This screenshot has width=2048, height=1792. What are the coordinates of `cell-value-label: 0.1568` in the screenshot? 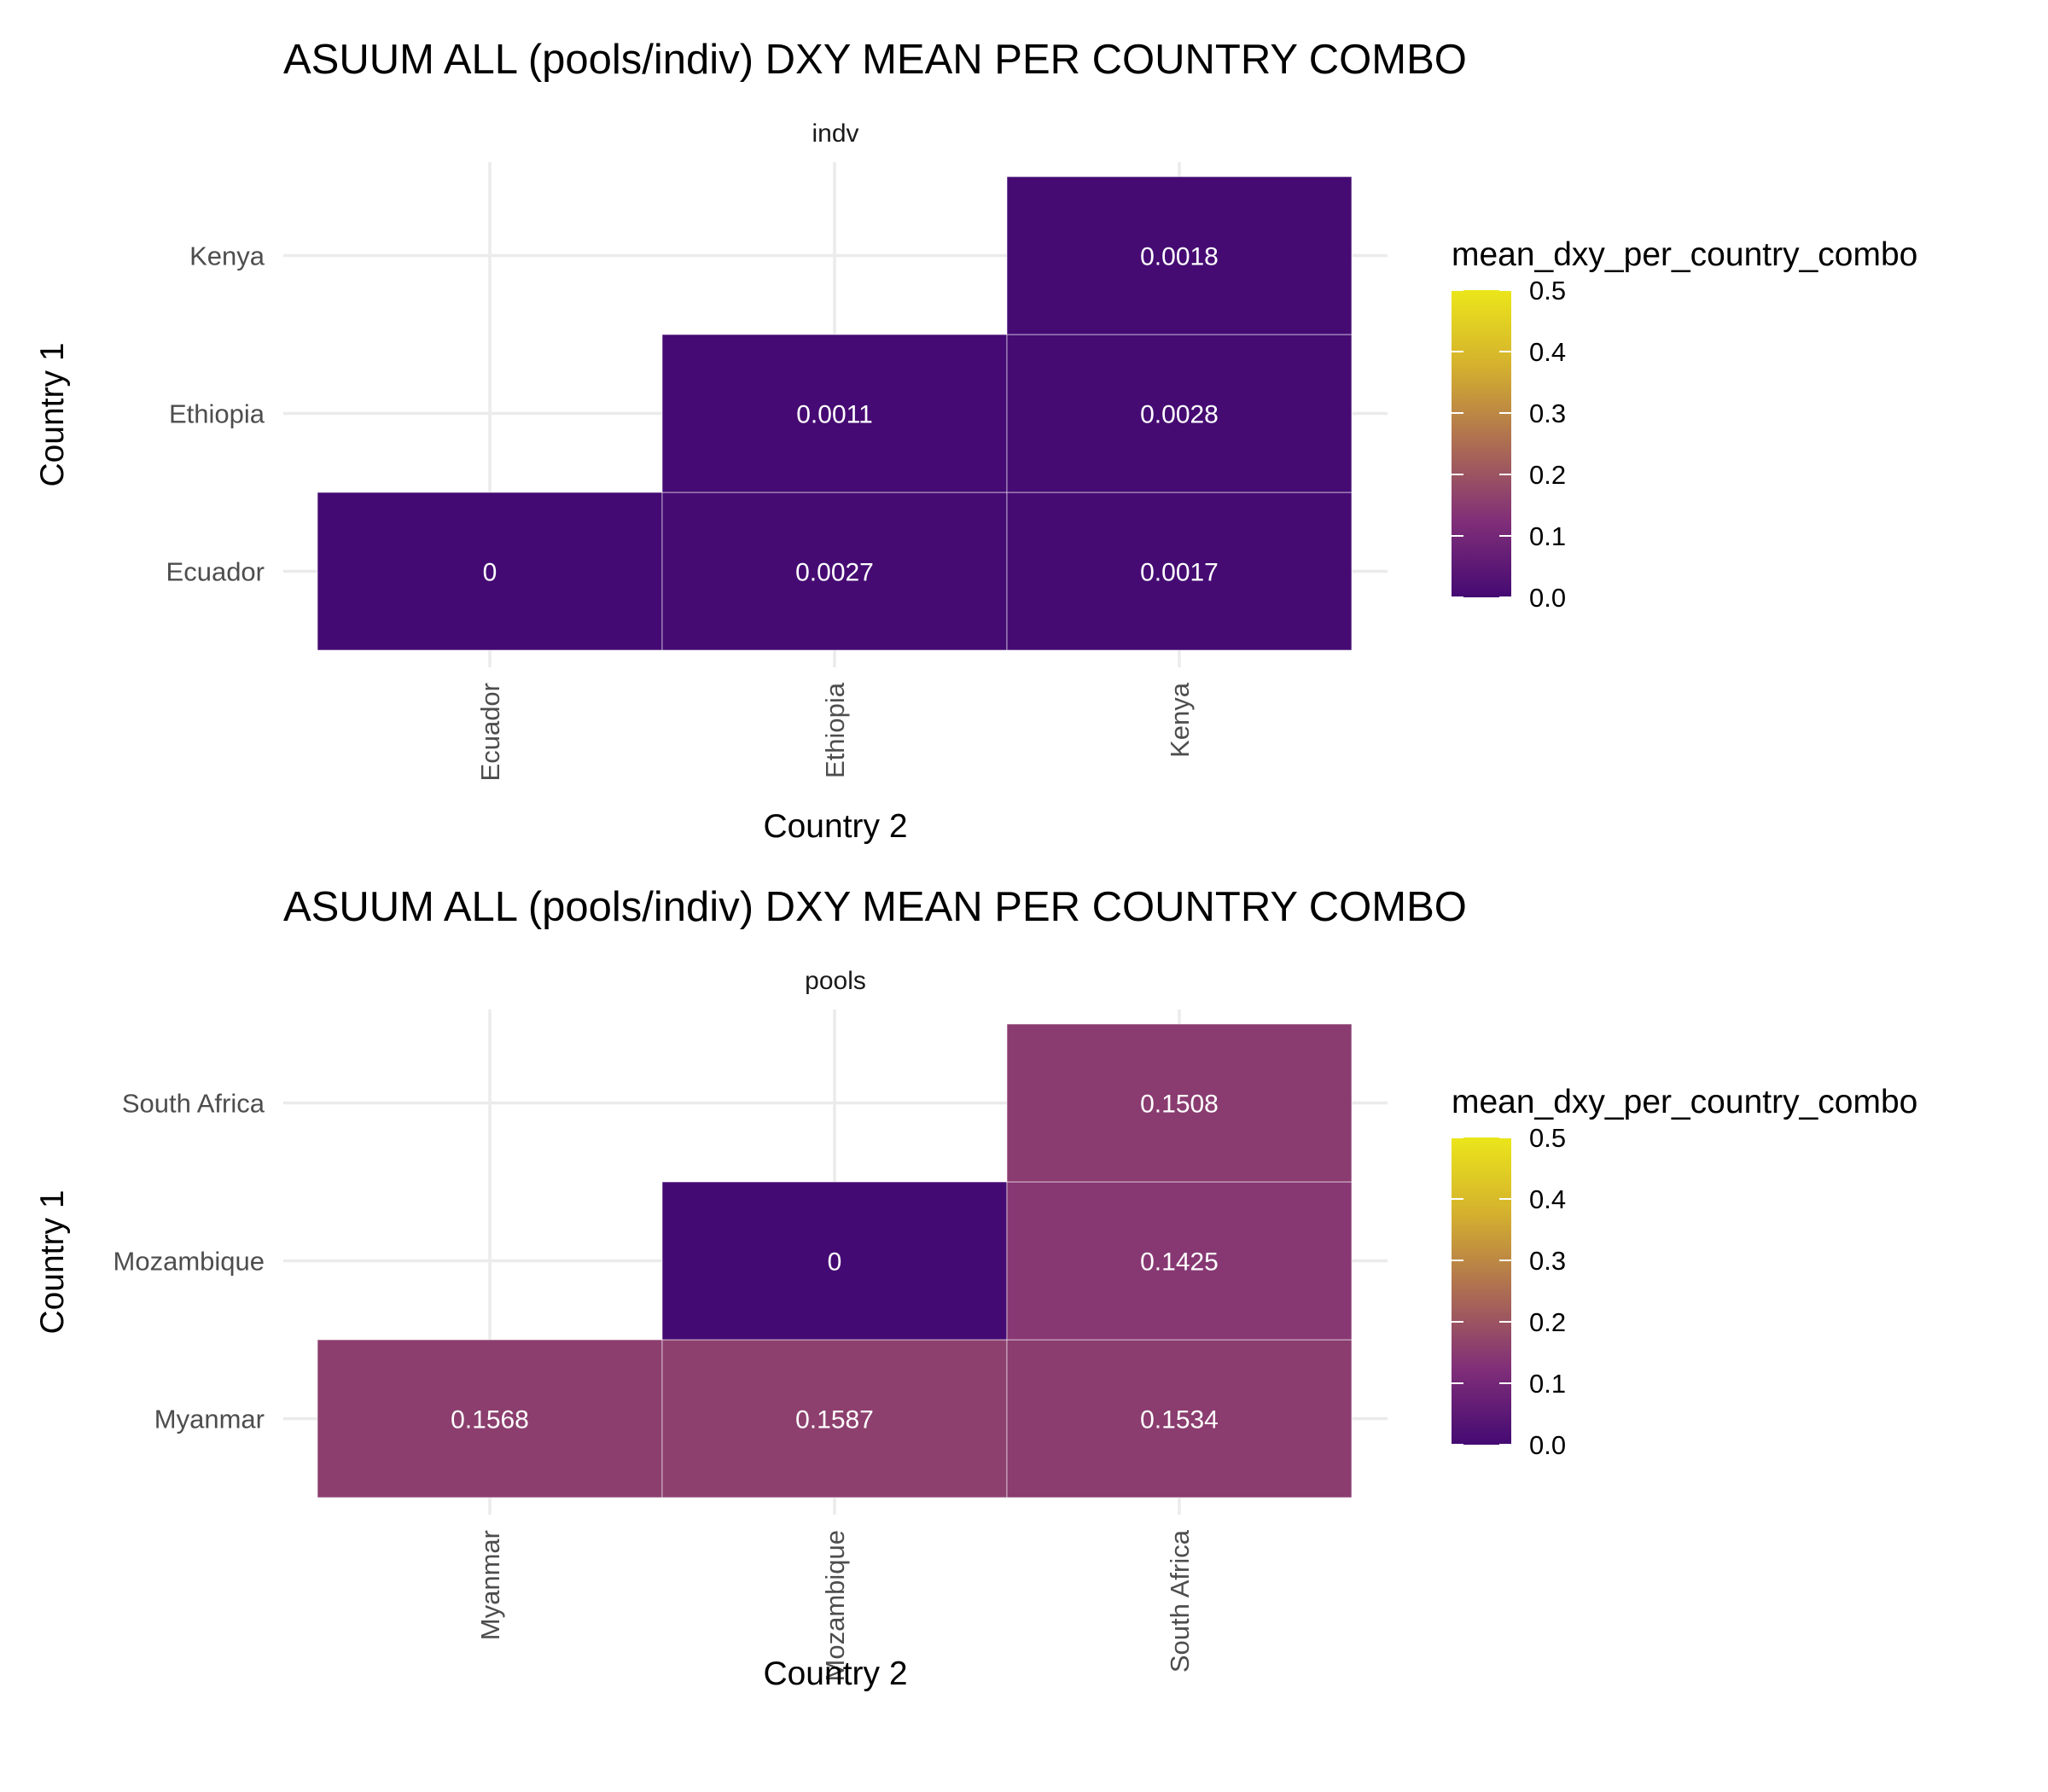 It's located at (490, 1420).